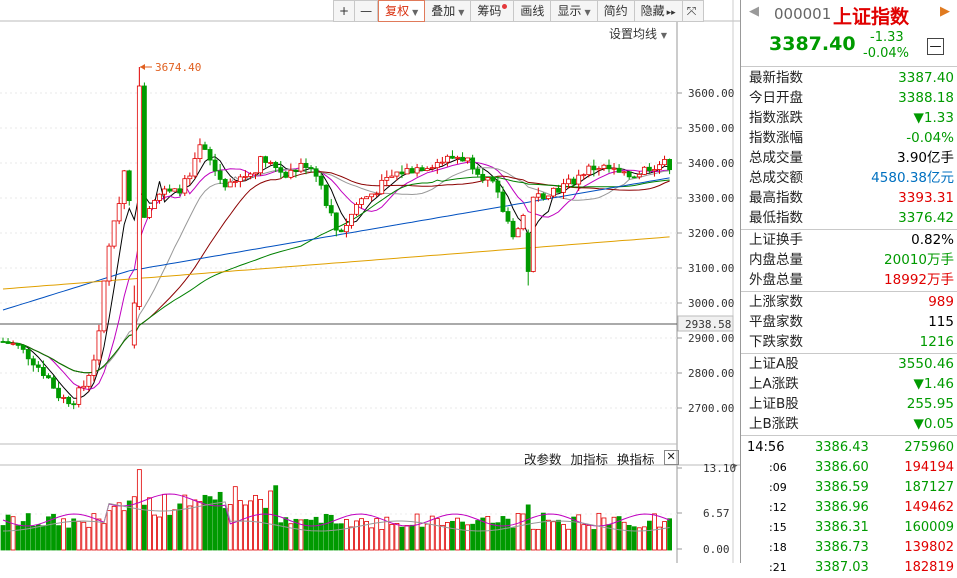 This screenshot has width=957, height=578. What do you see at coordinates (671, 457) in the screenshot?
I see `close-icon: ✕` at bounding box center [671, 457].